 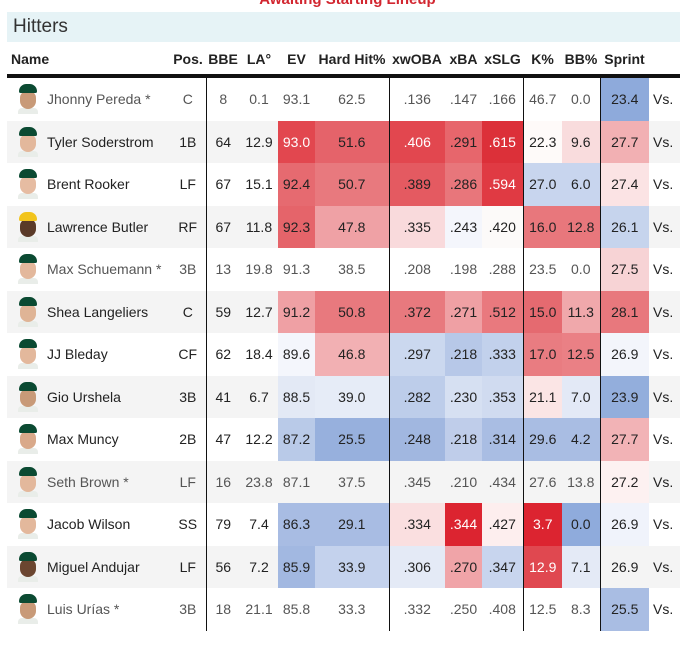 I want to click on stat-cell-bbe: 13, so click(x=222, y=269).